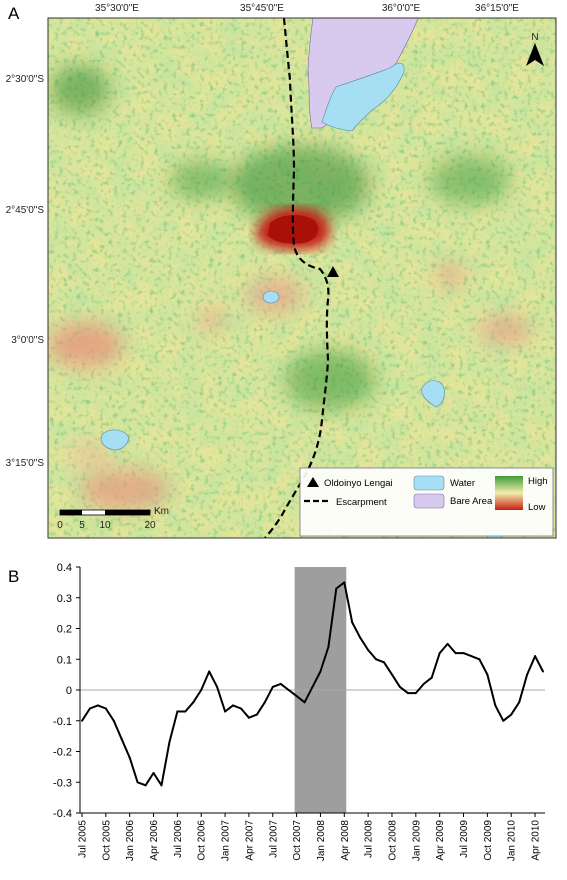 Image resolution: width=567 pixels, height=880 pixels. I want to click on legend-escarpment-label: Escarpment, so click(361, 502).